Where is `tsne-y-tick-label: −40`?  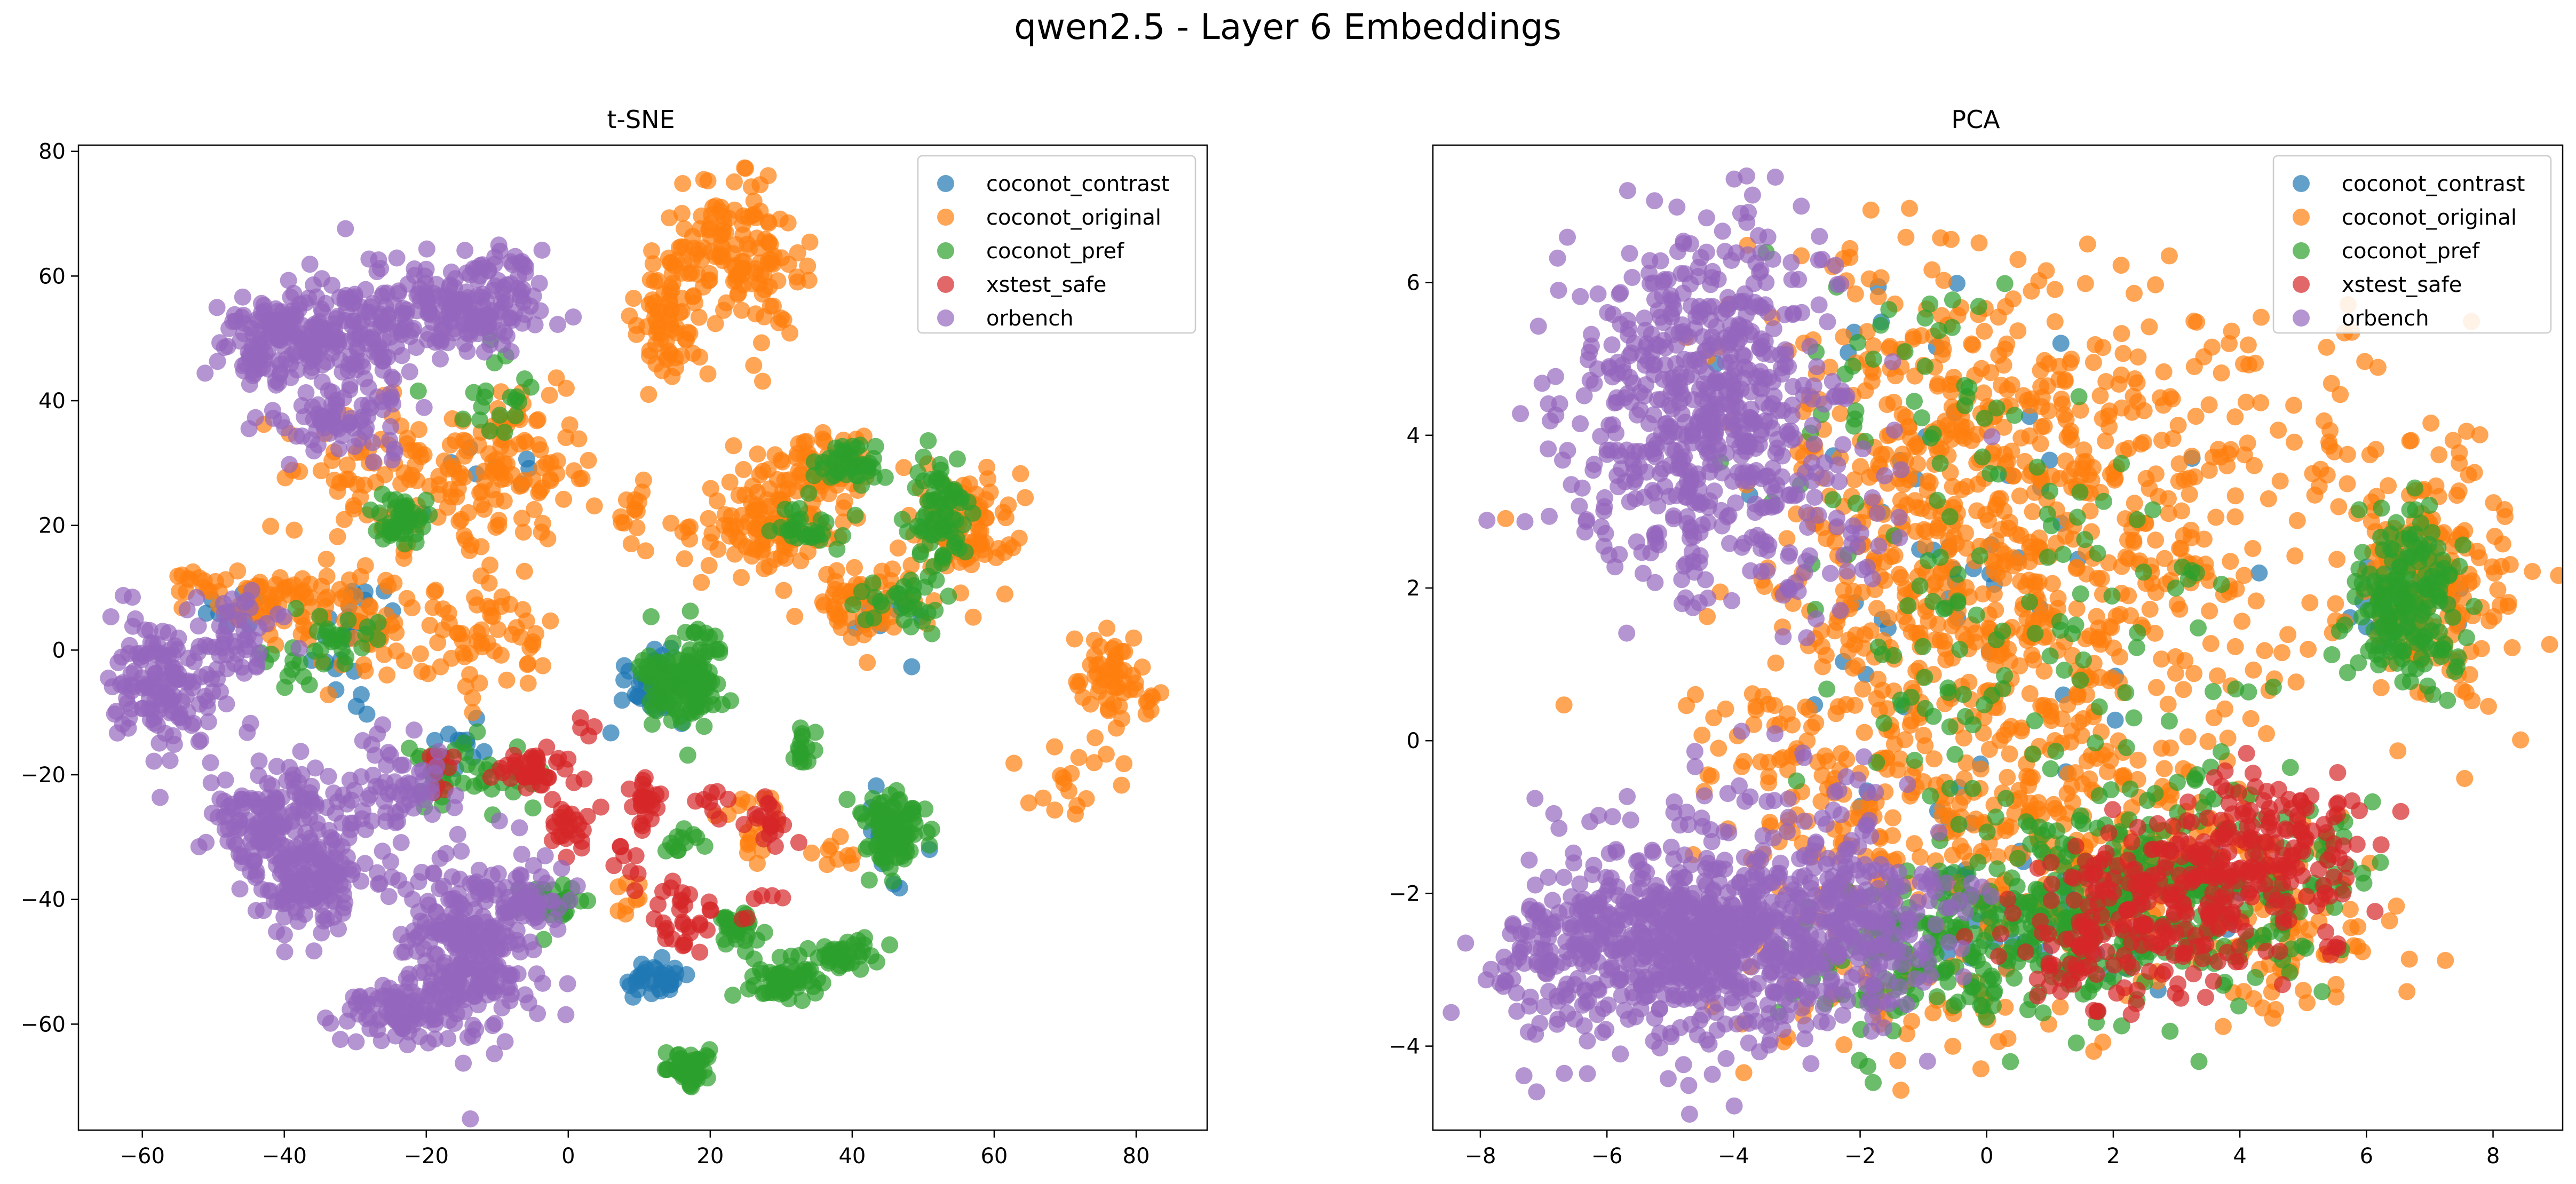
tsne-y-tick-label: −40 is located at coordinates (43, 900).